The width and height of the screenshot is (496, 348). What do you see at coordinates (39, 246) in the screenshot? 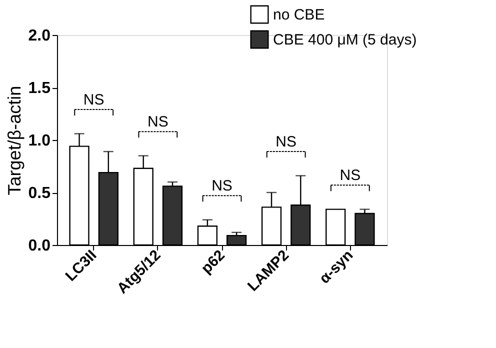
I see `y-tick-label: 0.0` at bounding box center [39, 246].